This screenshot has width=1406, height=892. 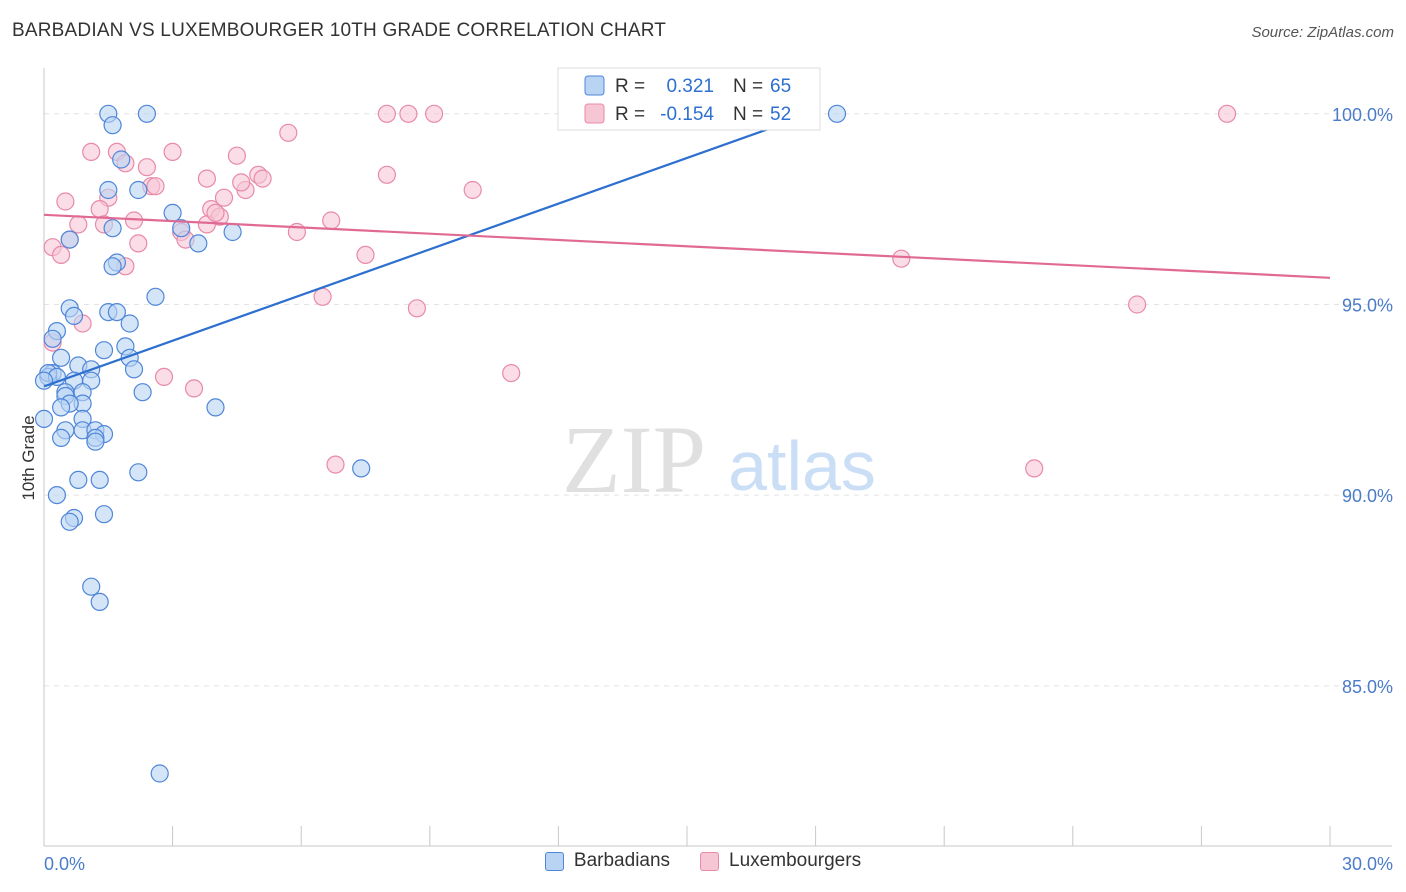 What do you see at coordinates (748, 114) in the screenshot?
I see `stats-n-label-luxembourgers: N =` at bounding box center [748, 114].